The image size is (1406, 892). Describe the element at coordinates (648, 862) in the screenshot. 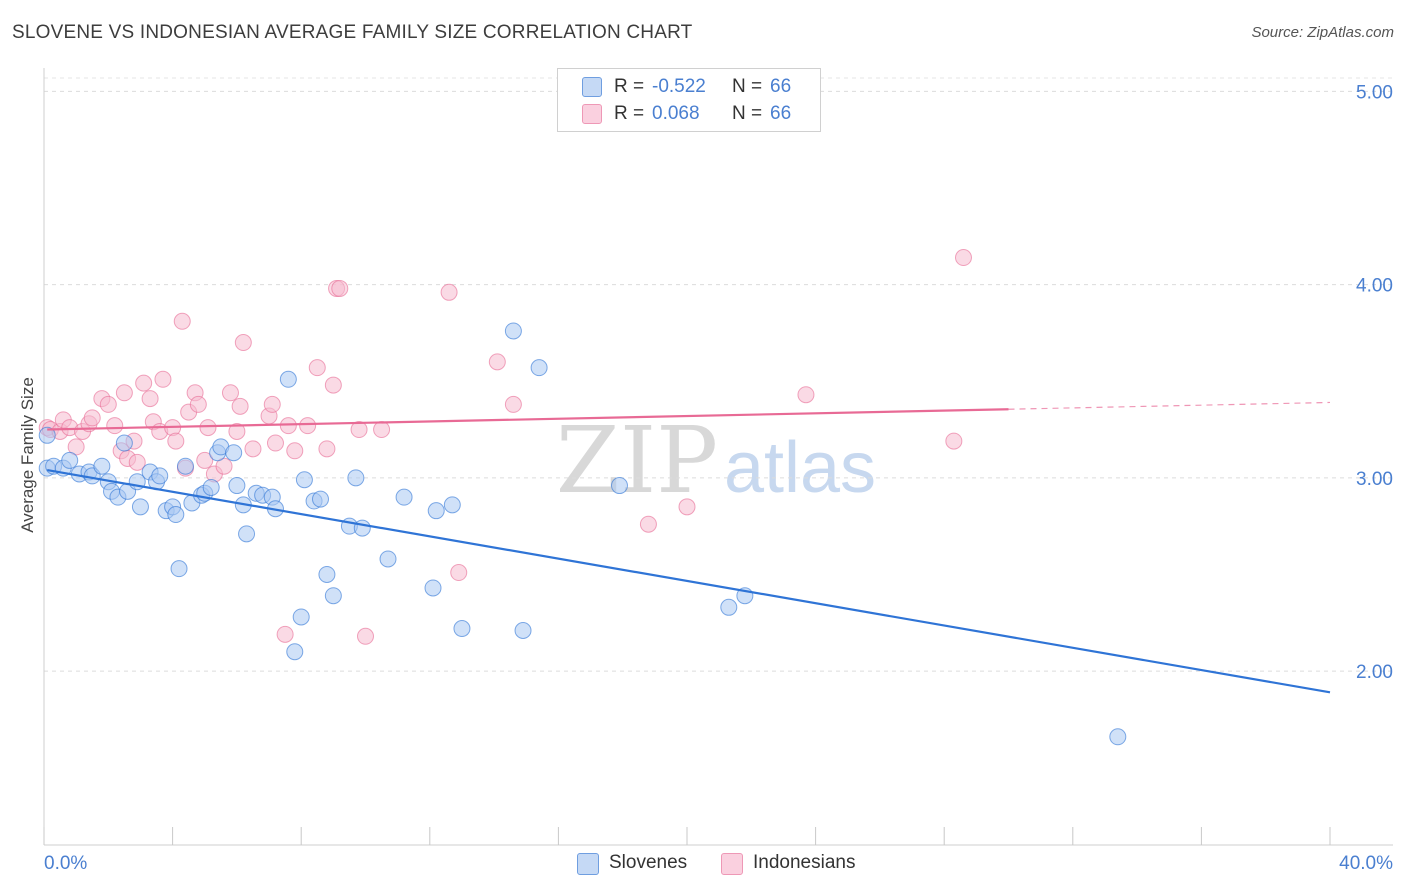

I see `slovenes-legend-label: Slovenes` at that location.